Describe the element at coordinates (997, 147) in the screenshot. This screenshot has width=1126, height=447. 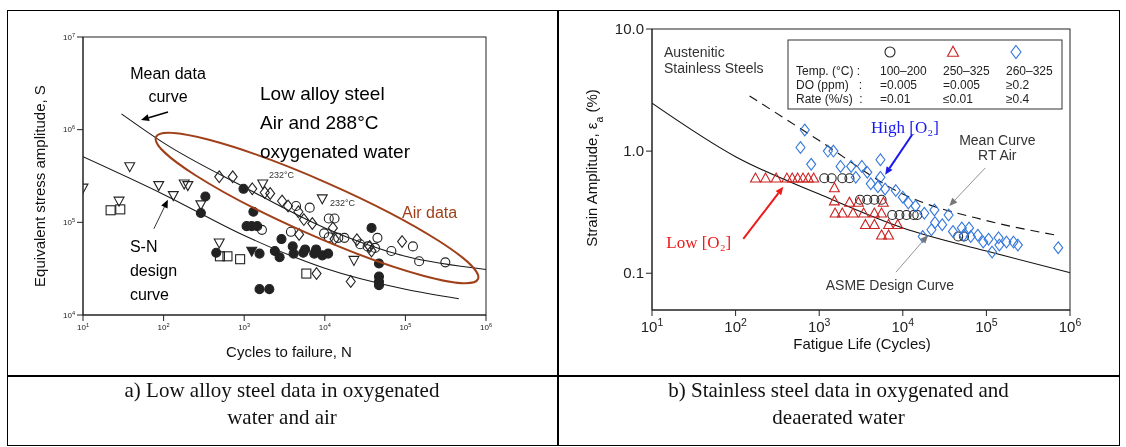
I see `annotation: Mean Curve RT Air` at that location.